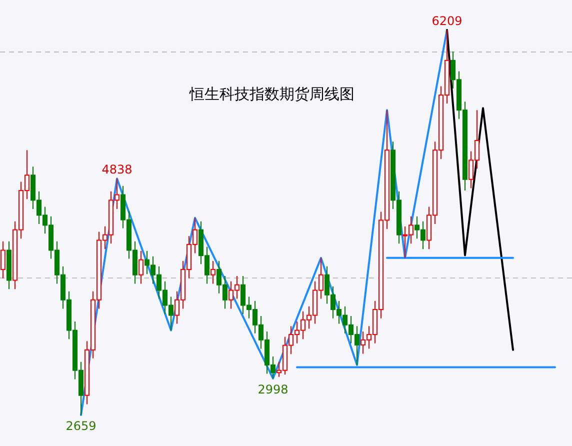 This screenshot has width=572, height=446. What do you see at coordinates (447, 21) in the screenshot?
I see `annotation: 6209` at bounding box center [447, 21].